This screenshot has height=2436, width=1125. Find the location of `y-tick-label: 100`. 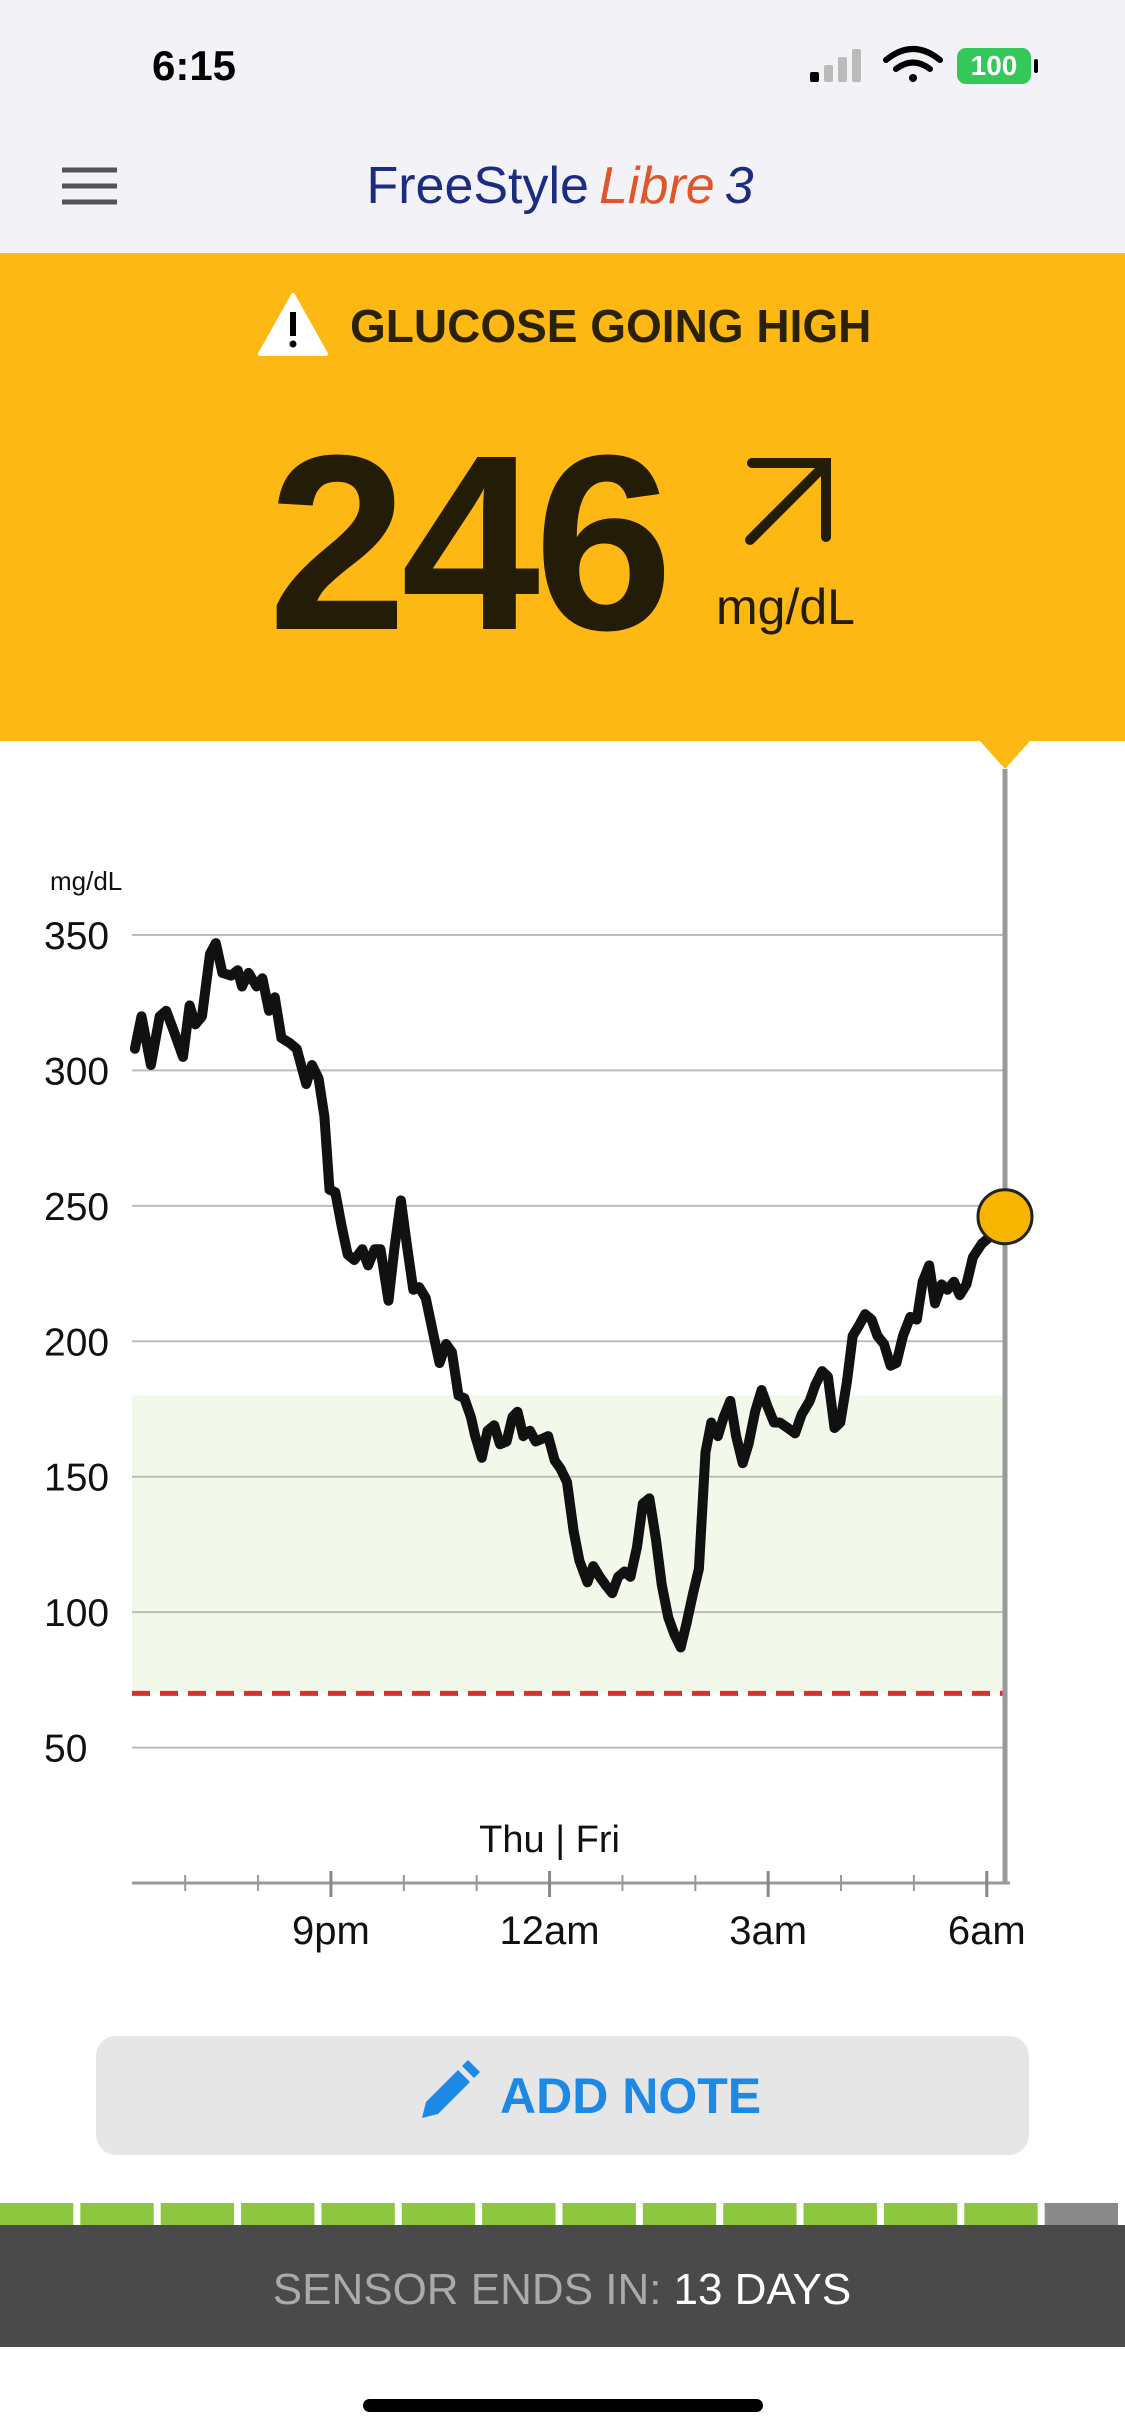

y-tick-label: 100 is located at coordinates (76, 1613).